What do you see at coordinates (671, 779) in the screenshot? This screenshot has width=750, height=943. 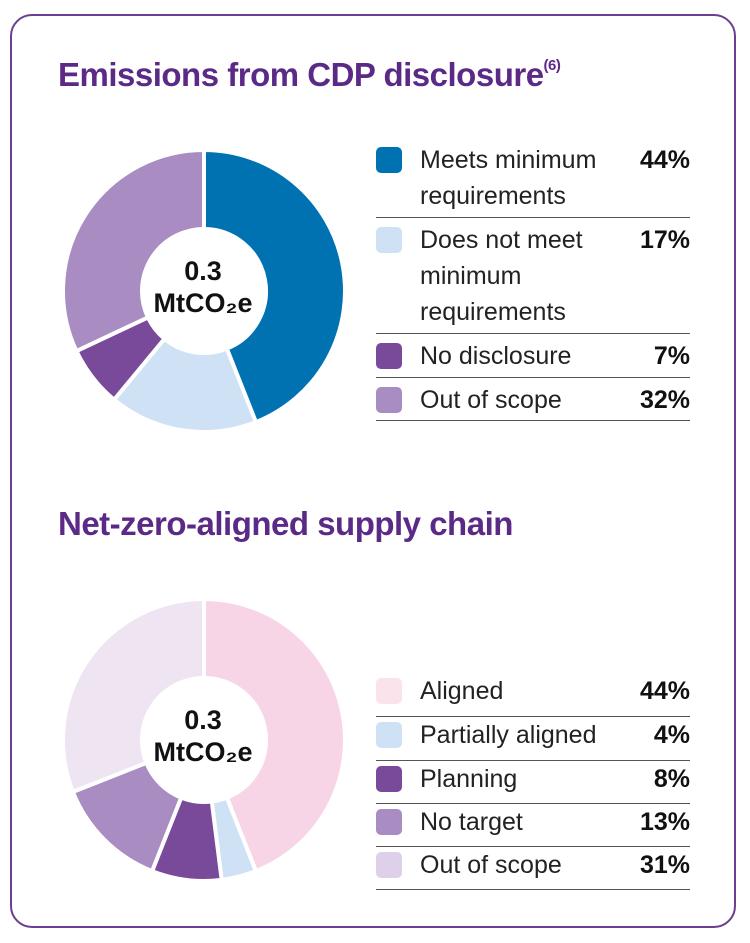 I see `legend-value: 8%` at bounding box center [671, 779].